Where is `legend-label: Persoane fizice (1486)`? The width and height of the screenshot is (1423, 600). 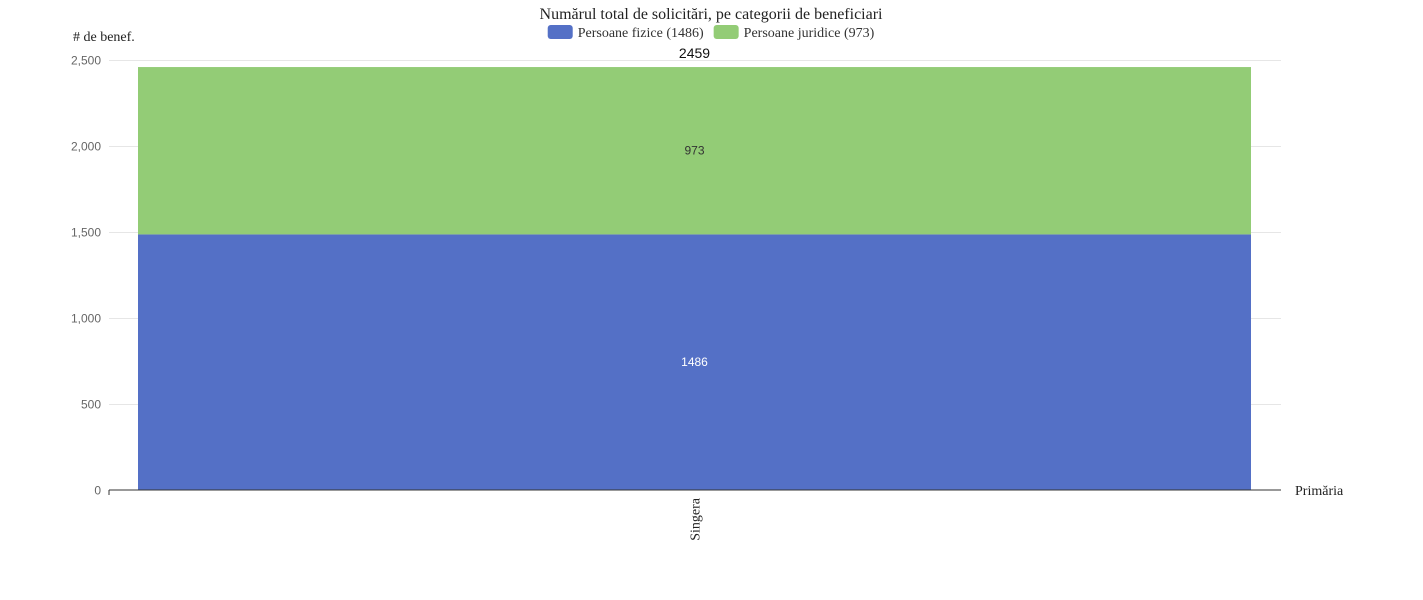 legend-label: Persoane fizice (1486) is located at coordinates (641, 33).